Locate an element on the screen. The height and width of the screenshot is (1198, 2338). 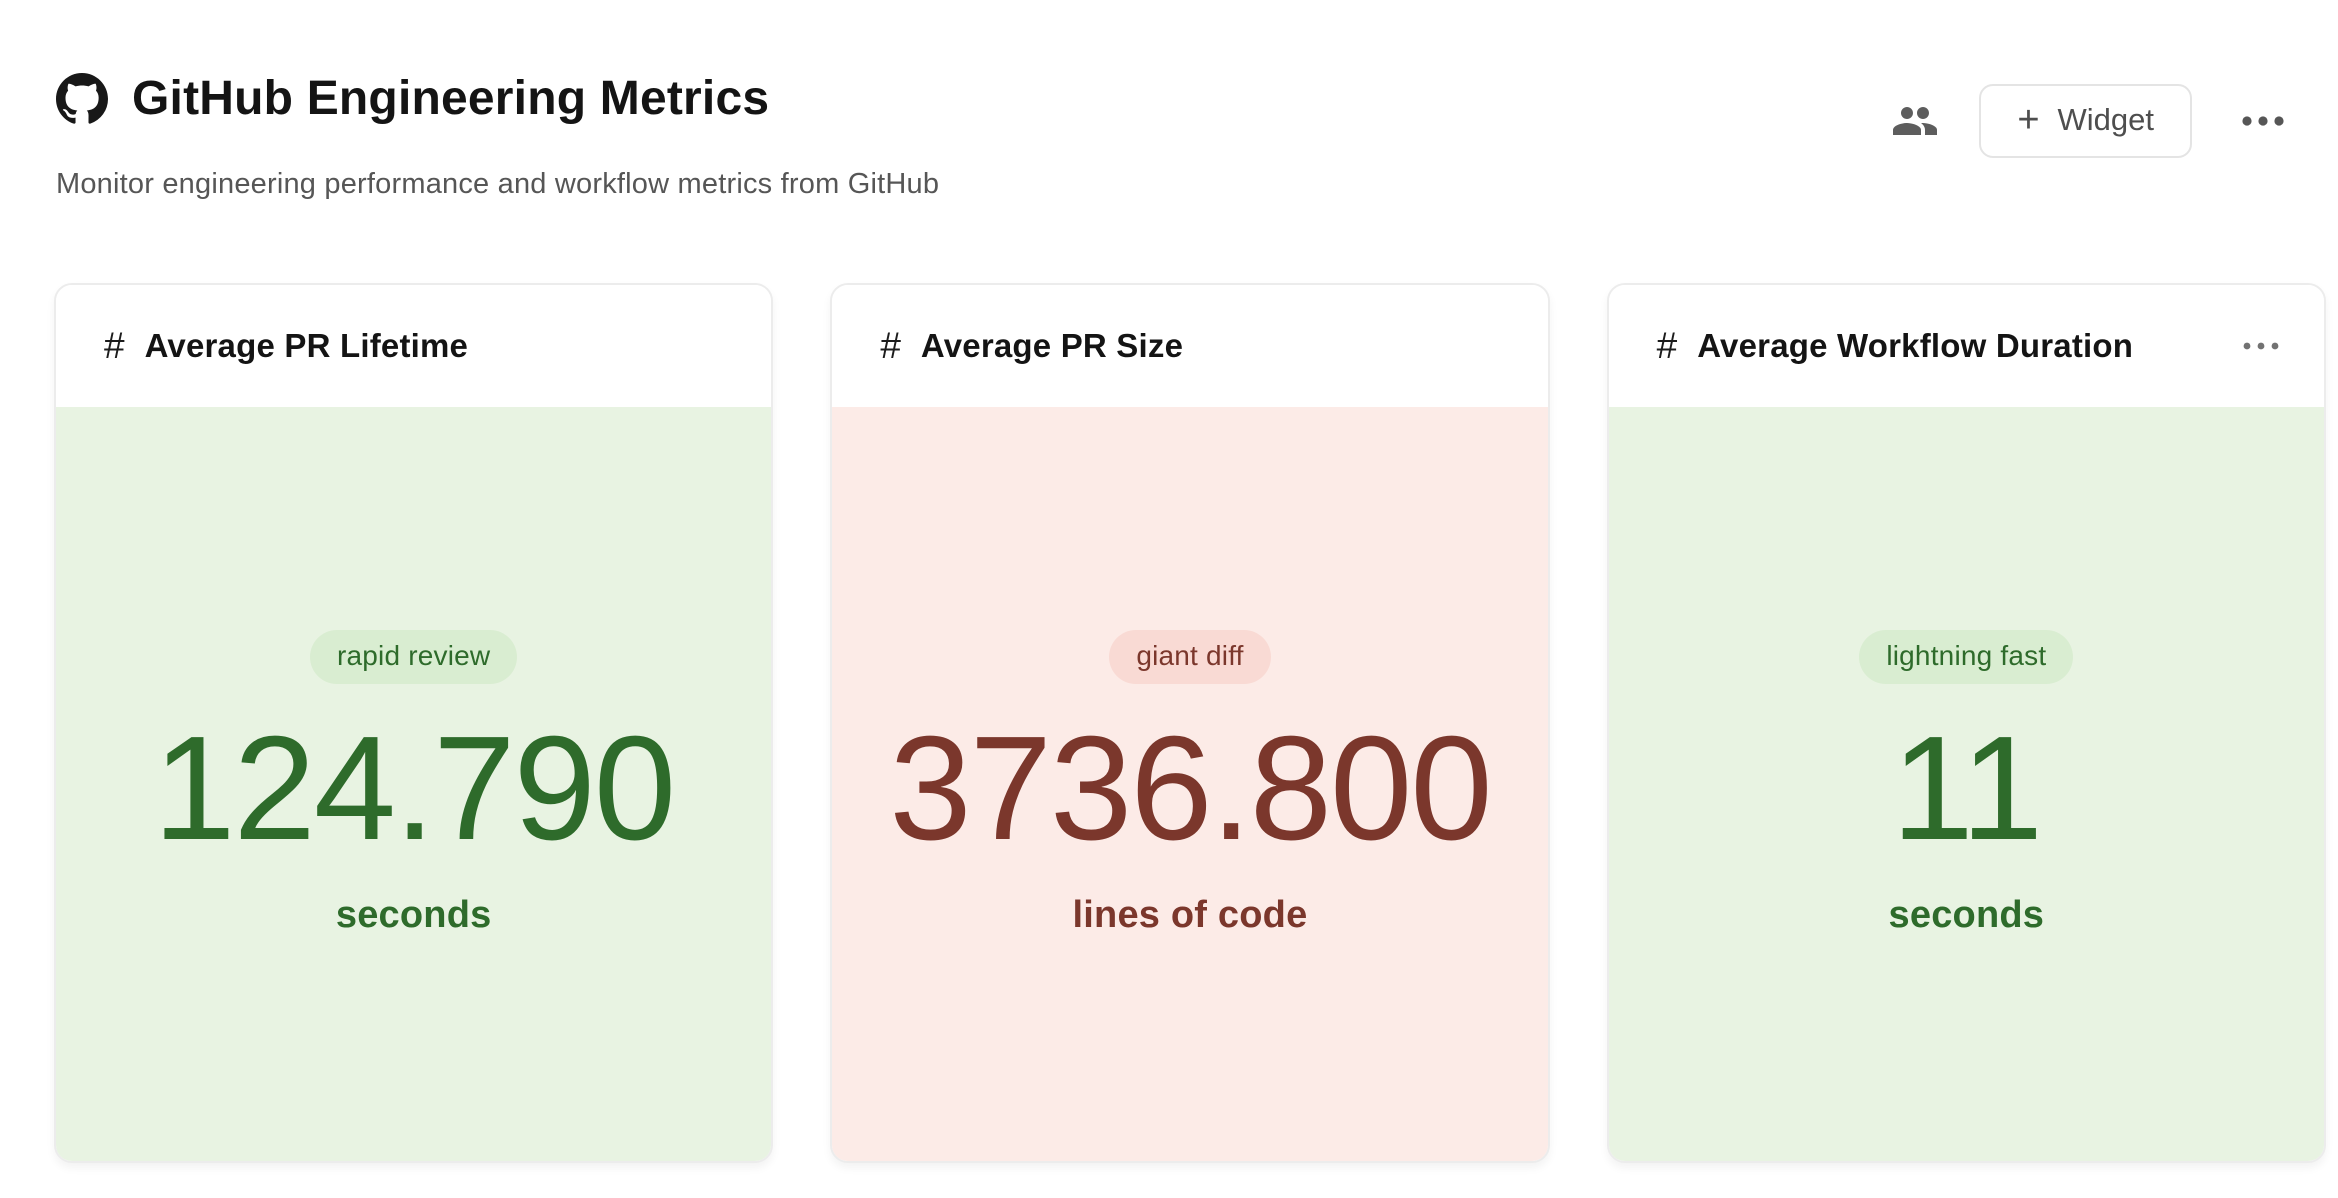
status-badge: giant diff is located at coordinates (1190, 657).